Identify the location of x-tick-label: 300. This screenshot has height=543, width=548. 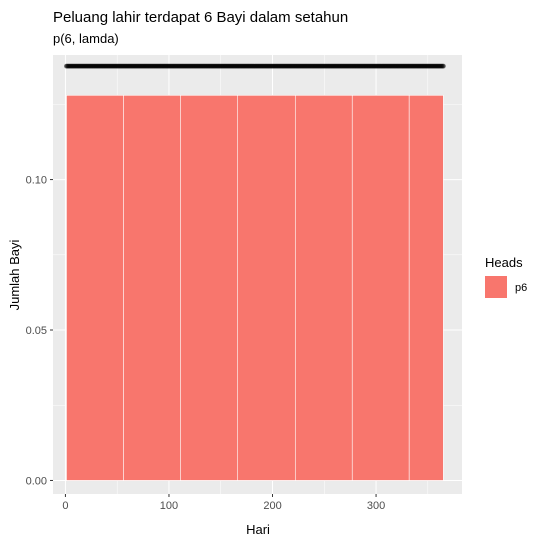
(376, 506).